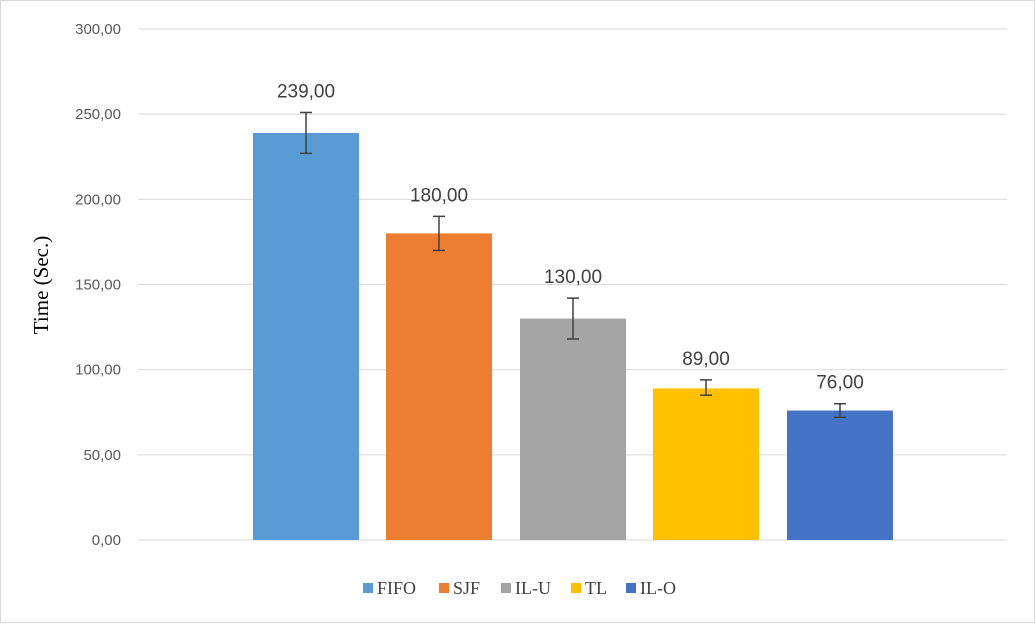 This screenshot has width=1035, height=624. What do you see at coordinates (98, 114) in the screenshot?
I see `y-tick-label: 250,00` at bounding box center [98, 114].